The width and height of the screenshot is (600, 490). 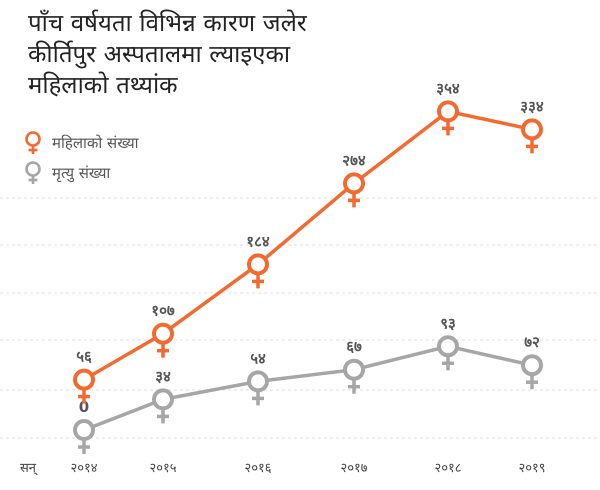 I want to click on data-label-women: २७४, so click(x=354, y=160).